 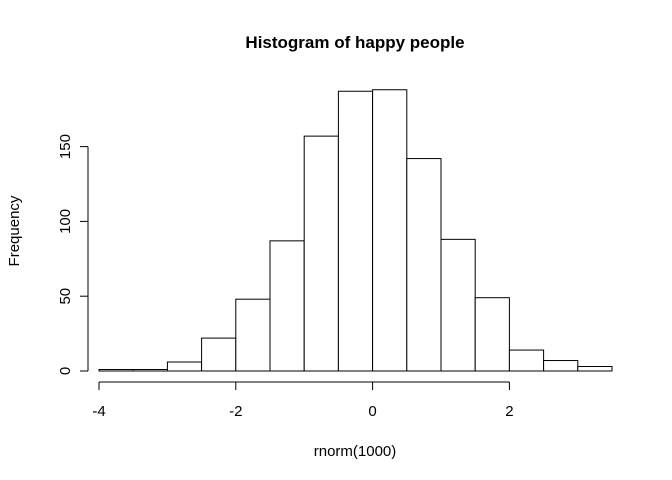 I want to click on y-tick-label-0: 0, so click(x=65, y=371).